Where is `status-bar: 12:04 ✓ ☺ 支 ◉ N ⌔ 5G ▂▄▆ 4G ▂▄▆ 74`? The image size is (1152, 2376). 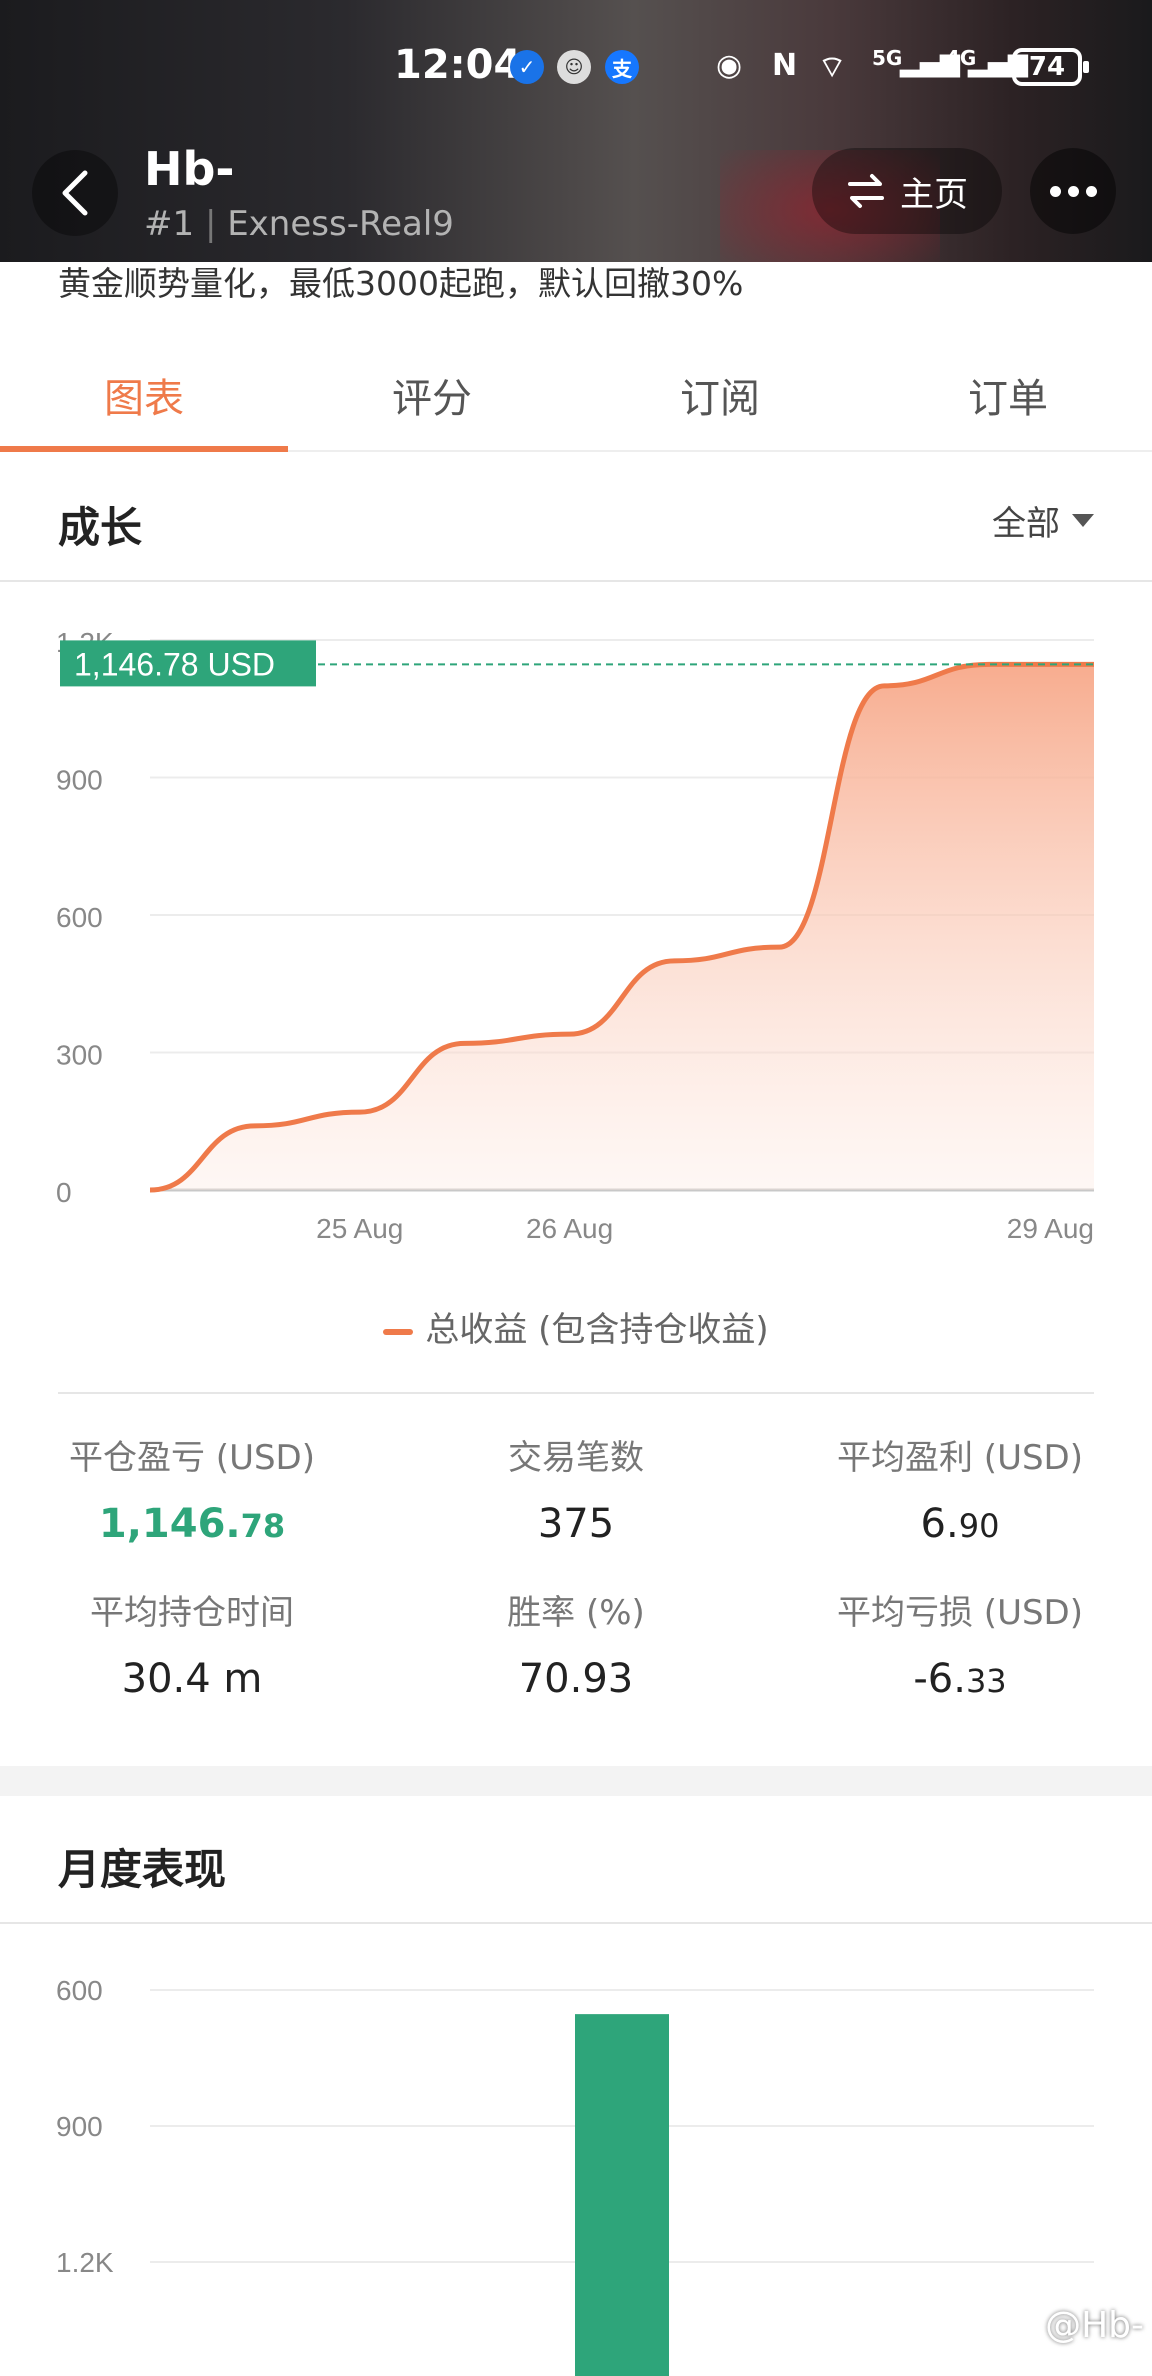 status-bar: 12:04 ✓ ☺ 支 ◉ N ⌔ 5G ▂▄▆ 4G ▂▄▆ 74 is located at coordinates (576, 68).